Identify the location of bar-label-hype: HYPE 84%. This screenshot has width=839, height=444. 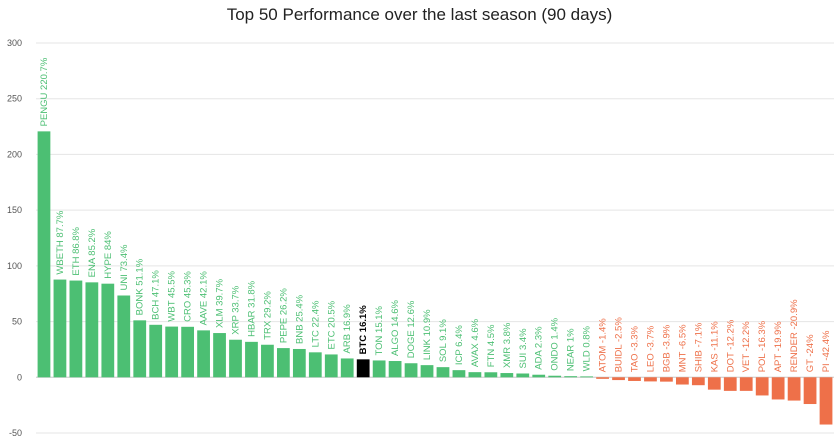
(108, 255).